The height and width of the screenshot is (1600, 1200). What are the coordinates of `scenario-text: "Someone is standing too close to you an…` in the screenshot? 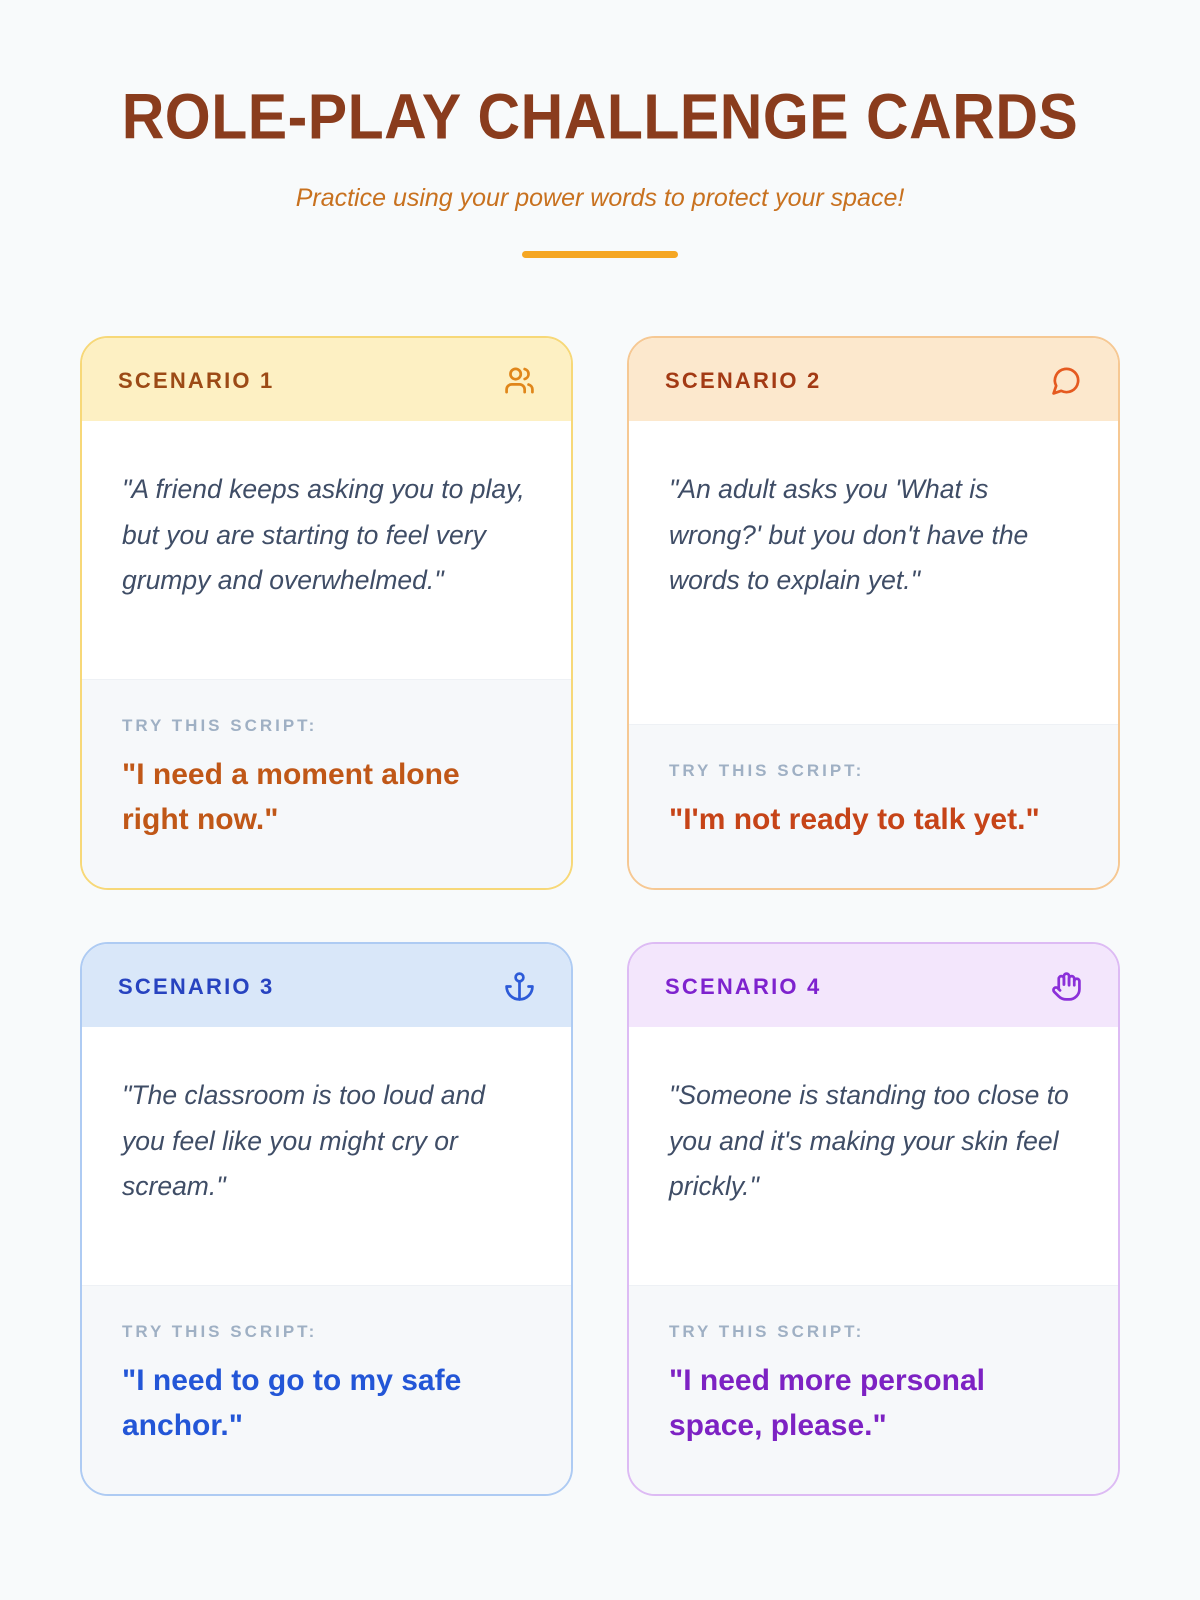 It's located at (869, 1141).